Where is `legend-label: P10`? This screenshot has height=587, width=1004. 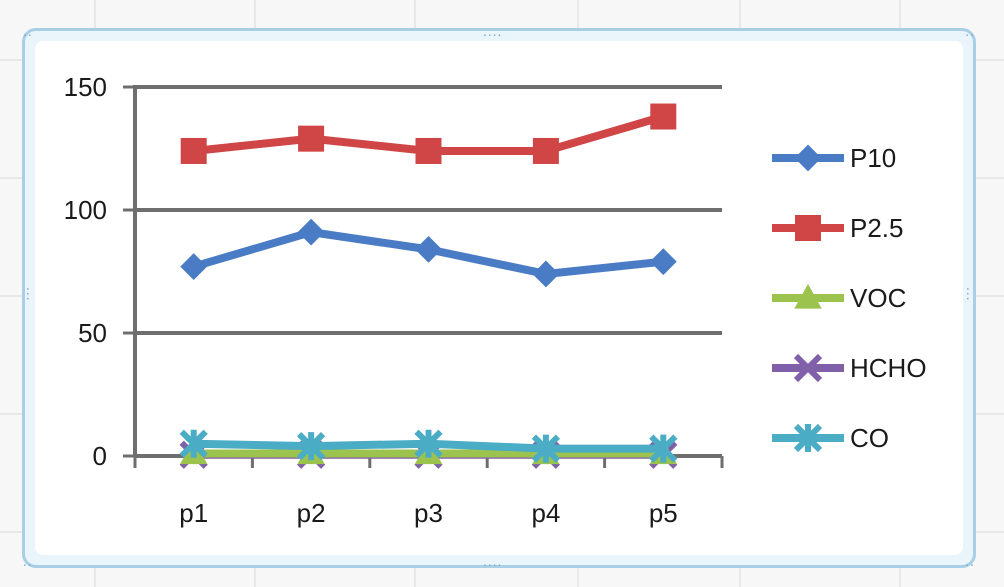 legend-label: P10 is located at coordinates (873, 158).